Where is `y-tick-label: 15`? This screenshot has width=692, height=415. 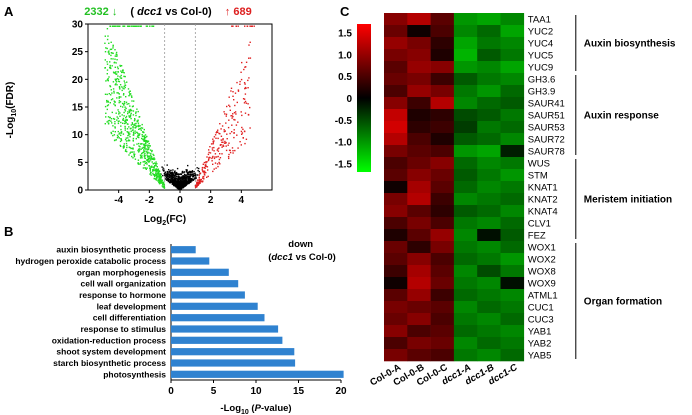 y-tick-label: 15 is located at coordinates (78, 108).